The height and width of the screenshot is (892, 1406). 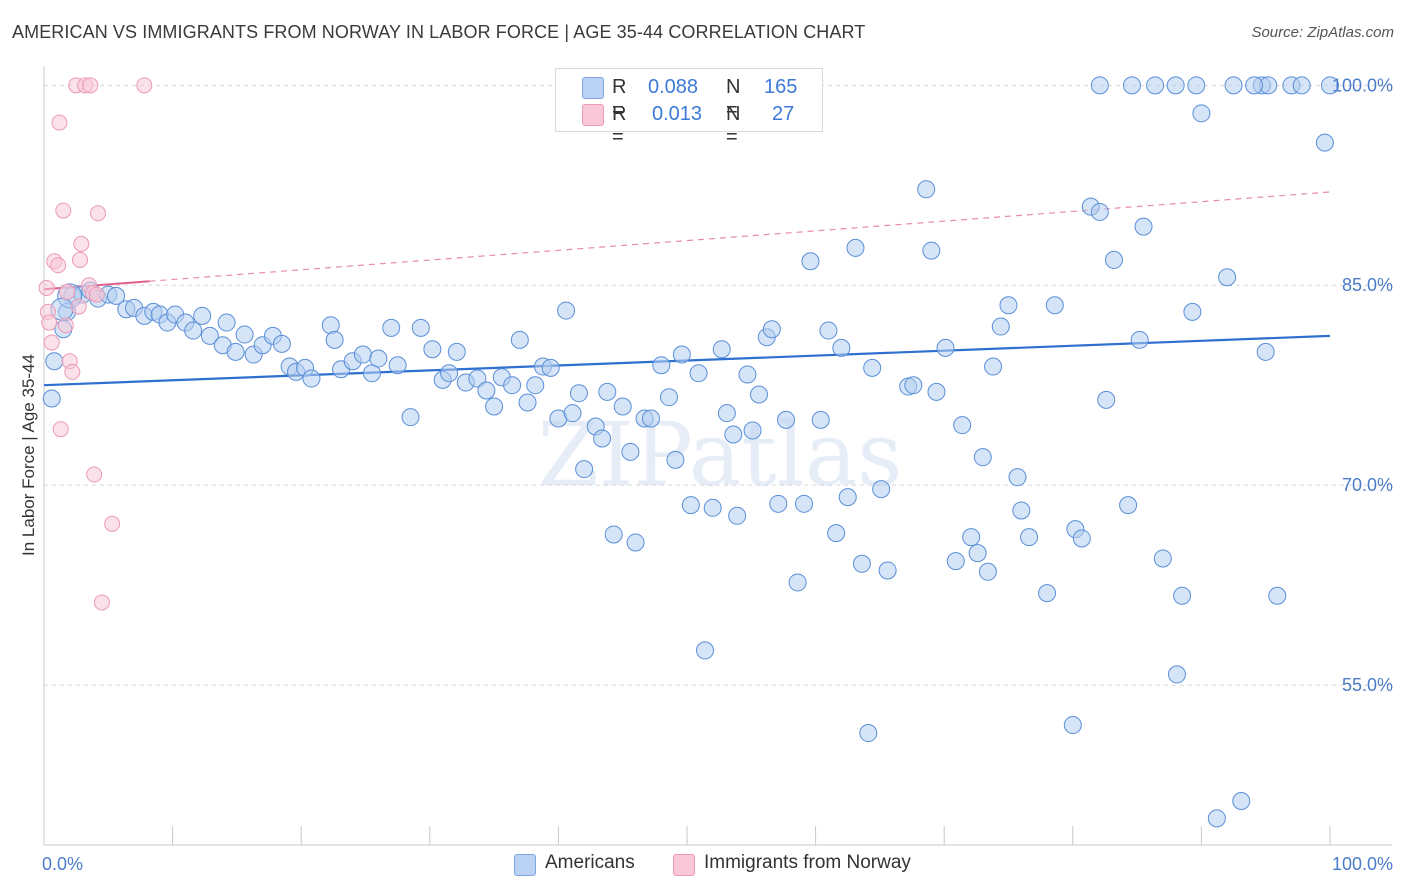 I want to click on legend-n-value: 165, so click(x=781, y=87).